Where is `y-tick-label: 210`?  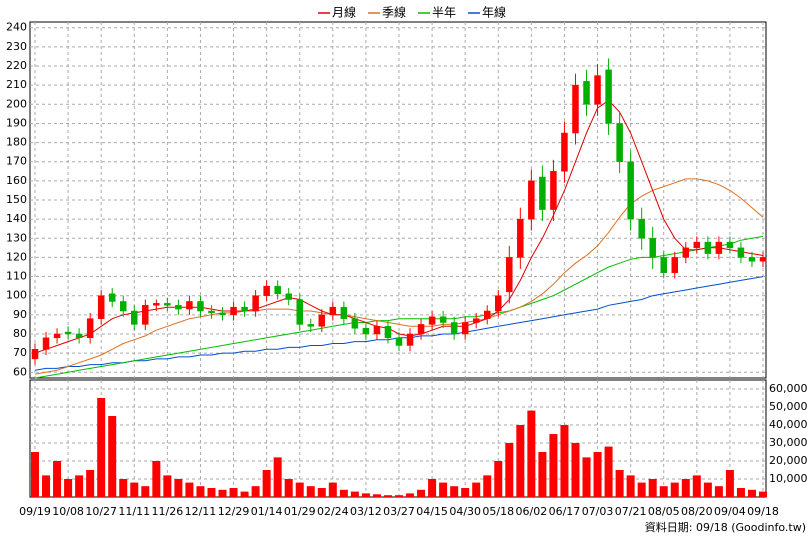 y-tick-label: 210 is located at coordinates (16, 84).